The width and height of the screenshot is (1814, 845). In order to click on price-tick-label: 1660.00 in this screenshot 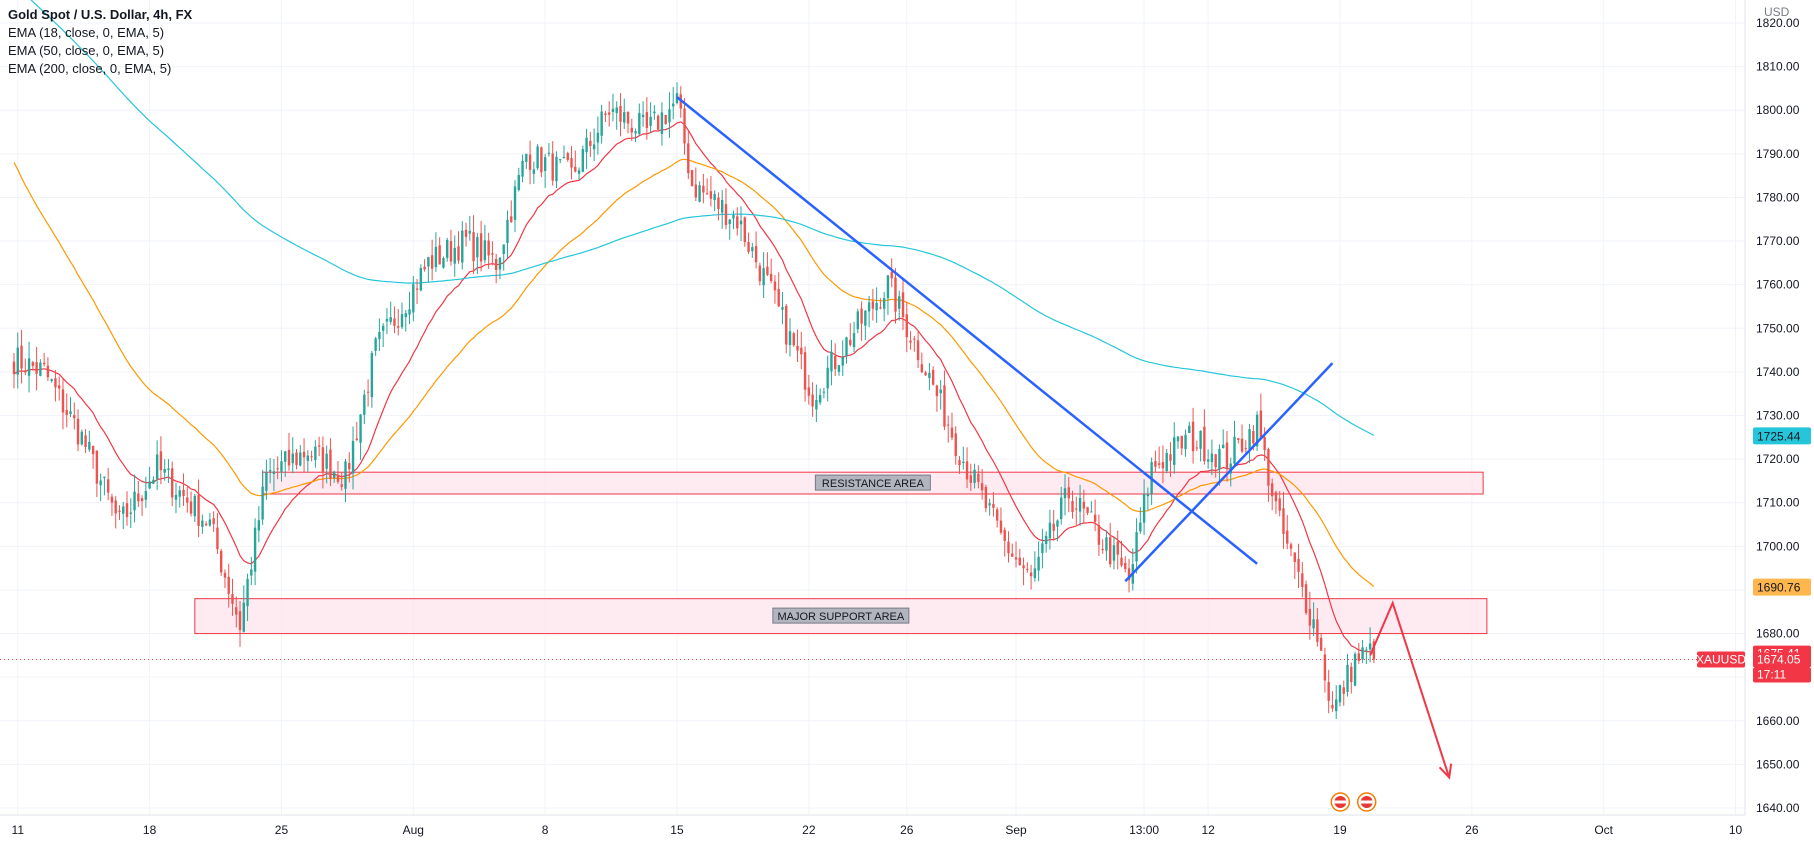, I will do `click(1778, 721)`.